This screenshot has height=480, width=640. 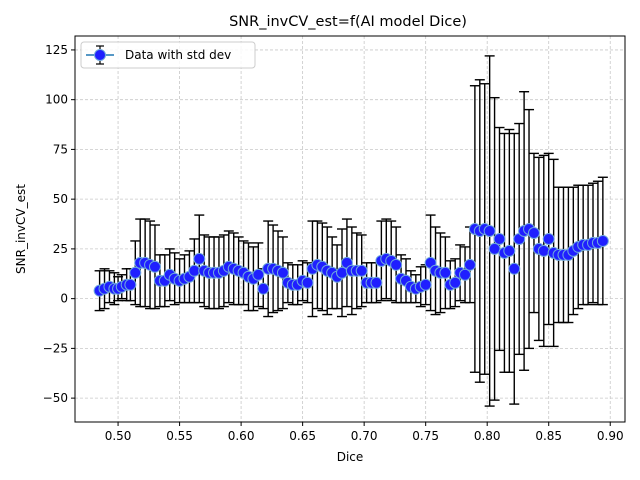 What do you see at coordinates (610, 436) in the screenshot?
I see `x-tick-label: 0.90` at bounding box center [610, 436].